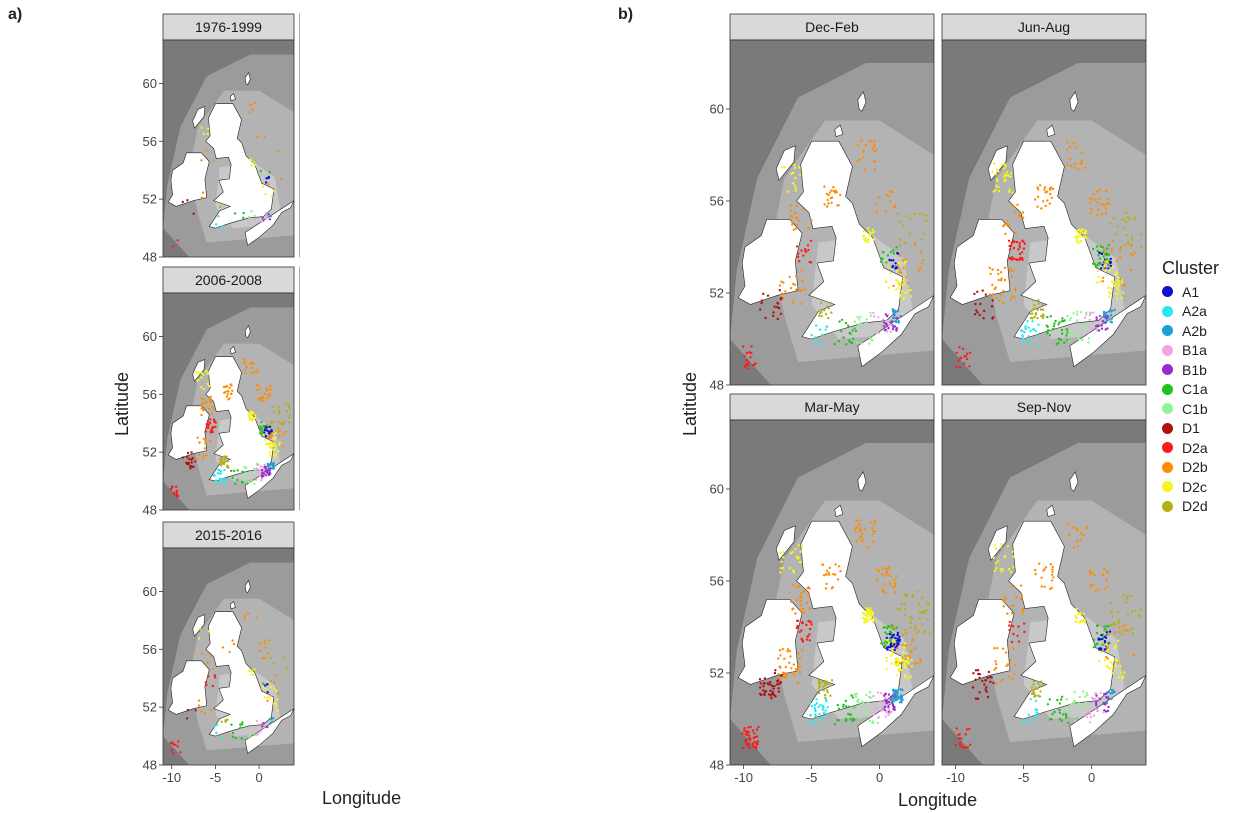  What do you see at coordinates (1048, 636) in the screenshot?
I see `survey-points` at bounding box center [1048, 636].